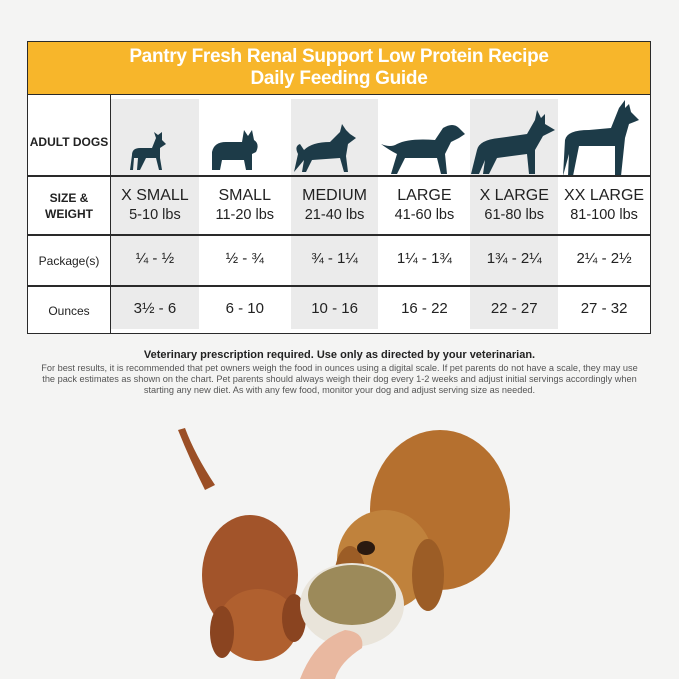 The image size is (679, 679). Describe the element at coordinates (258, 625) in the screenshot. I see `dachshund-head` at that location.